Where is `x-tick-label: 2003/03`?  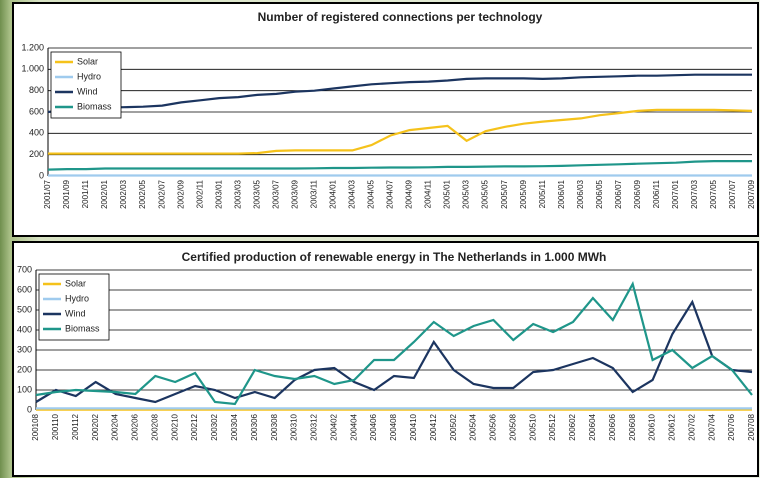
x-tick-label: 2003/03 is located at coordinates (237, 193).